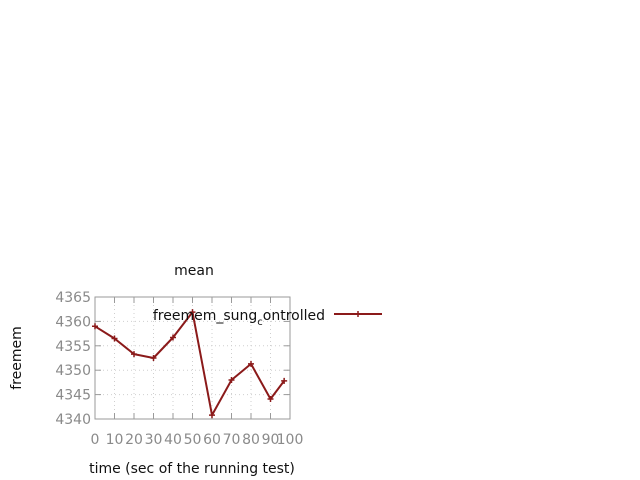  What do you see at coordinates (271, 440) in the screenshot?
I see `x-tick-label: 90` at bounding box center [271, 440].